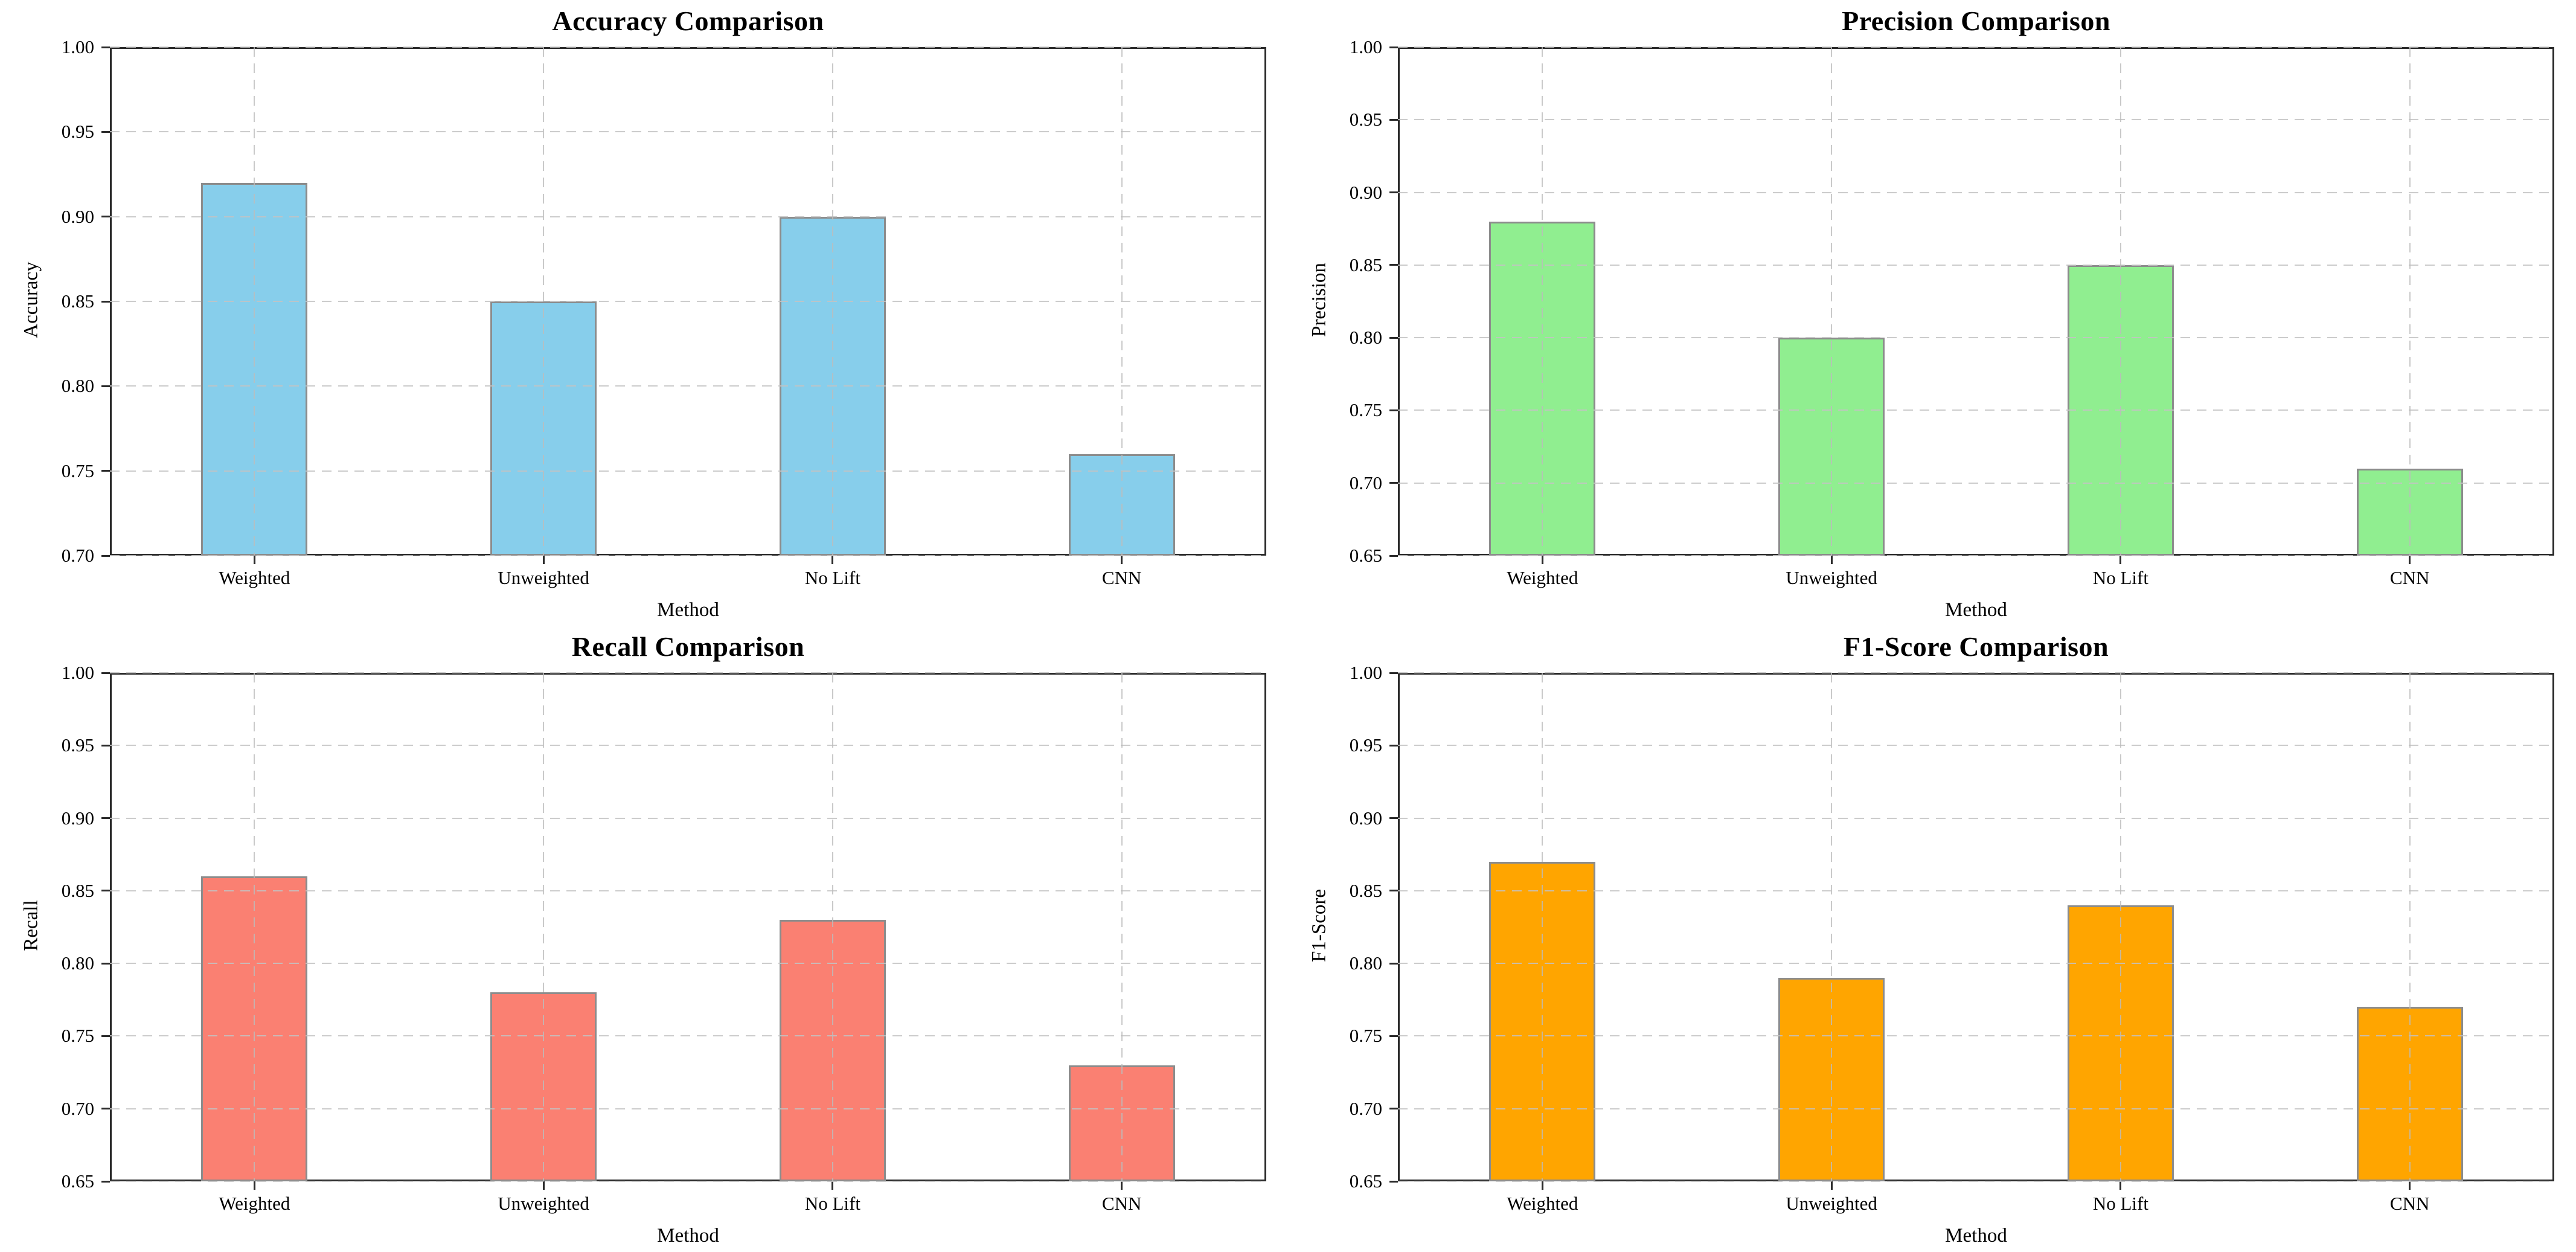 This screenshot has height=1252, width=2576. What do you see at coordinates (688, 21) in the screenshot?
I see `chart-title: Accuracy Comparison` at bounding box center [688, 21].